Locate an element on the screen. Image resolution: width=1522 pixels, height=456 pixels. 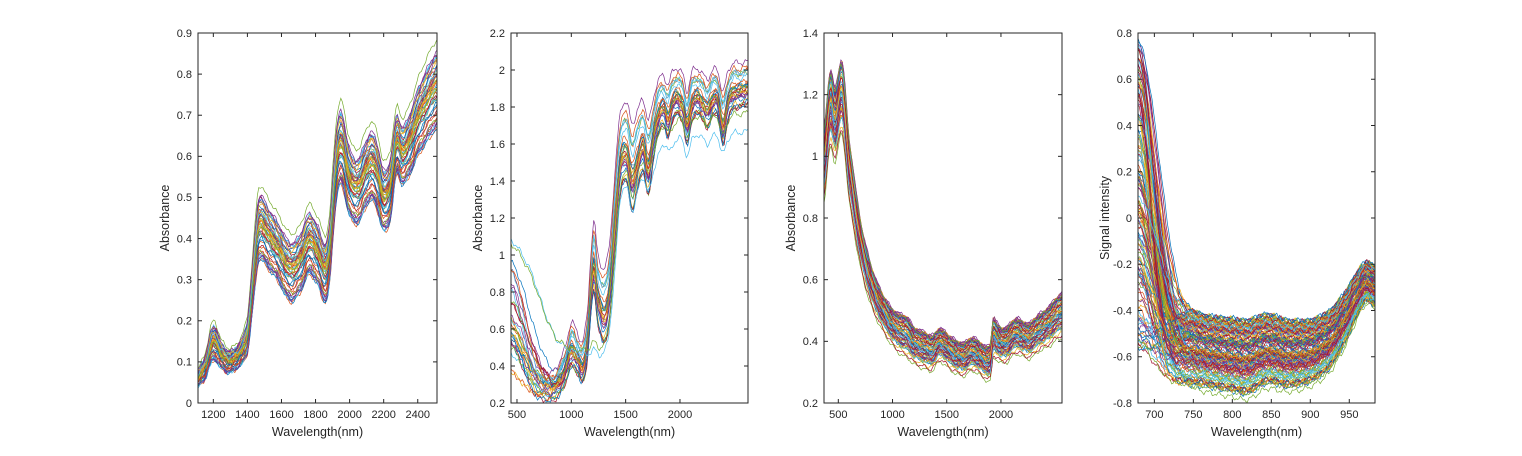
y-tick-label: 1.2 is located at coordinates (810, 95).